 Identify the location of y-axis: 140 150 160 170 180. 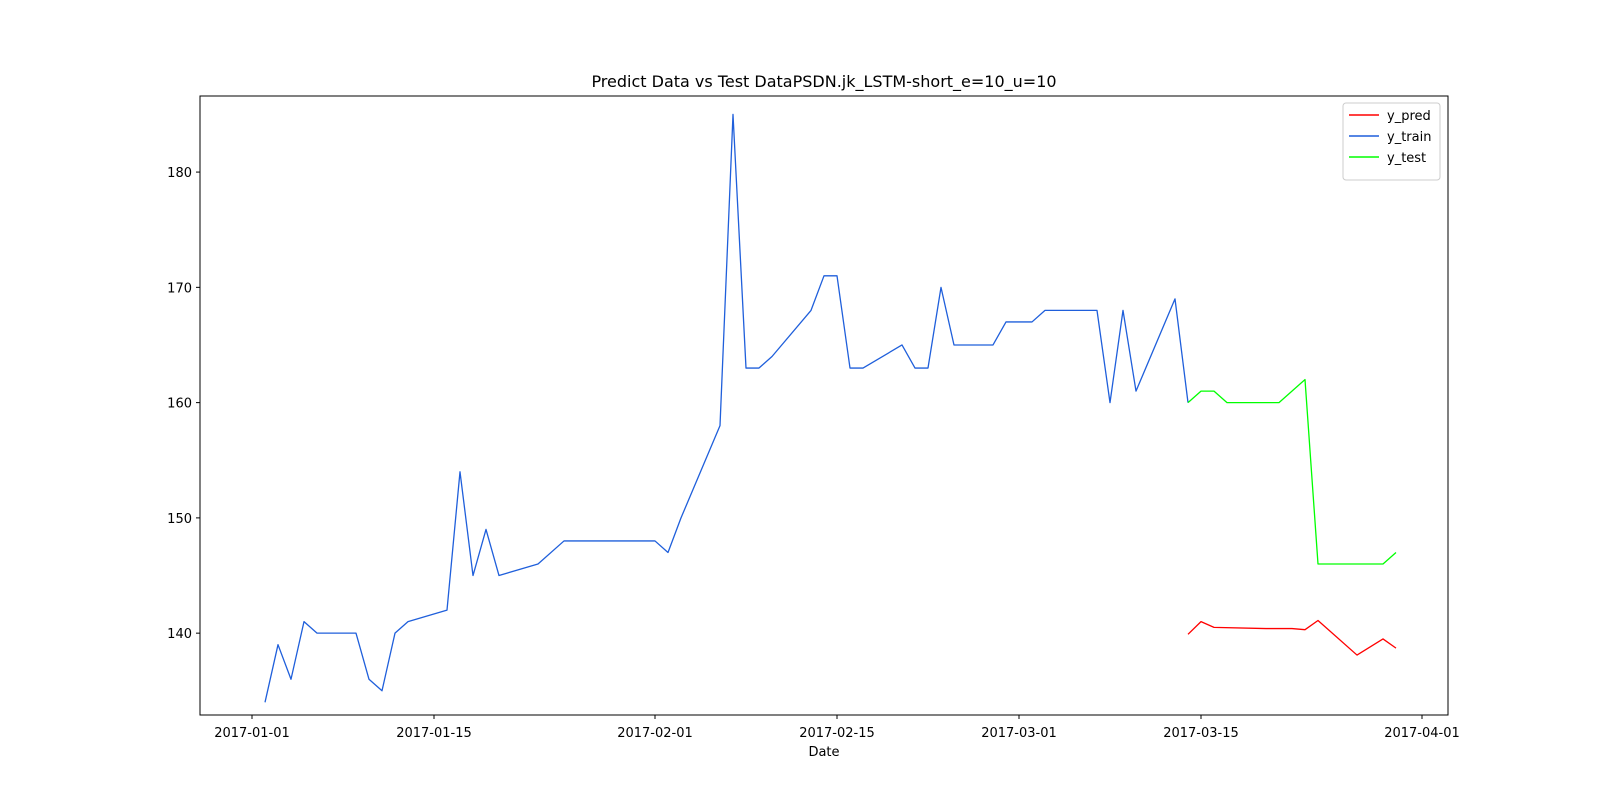
(183, 404).